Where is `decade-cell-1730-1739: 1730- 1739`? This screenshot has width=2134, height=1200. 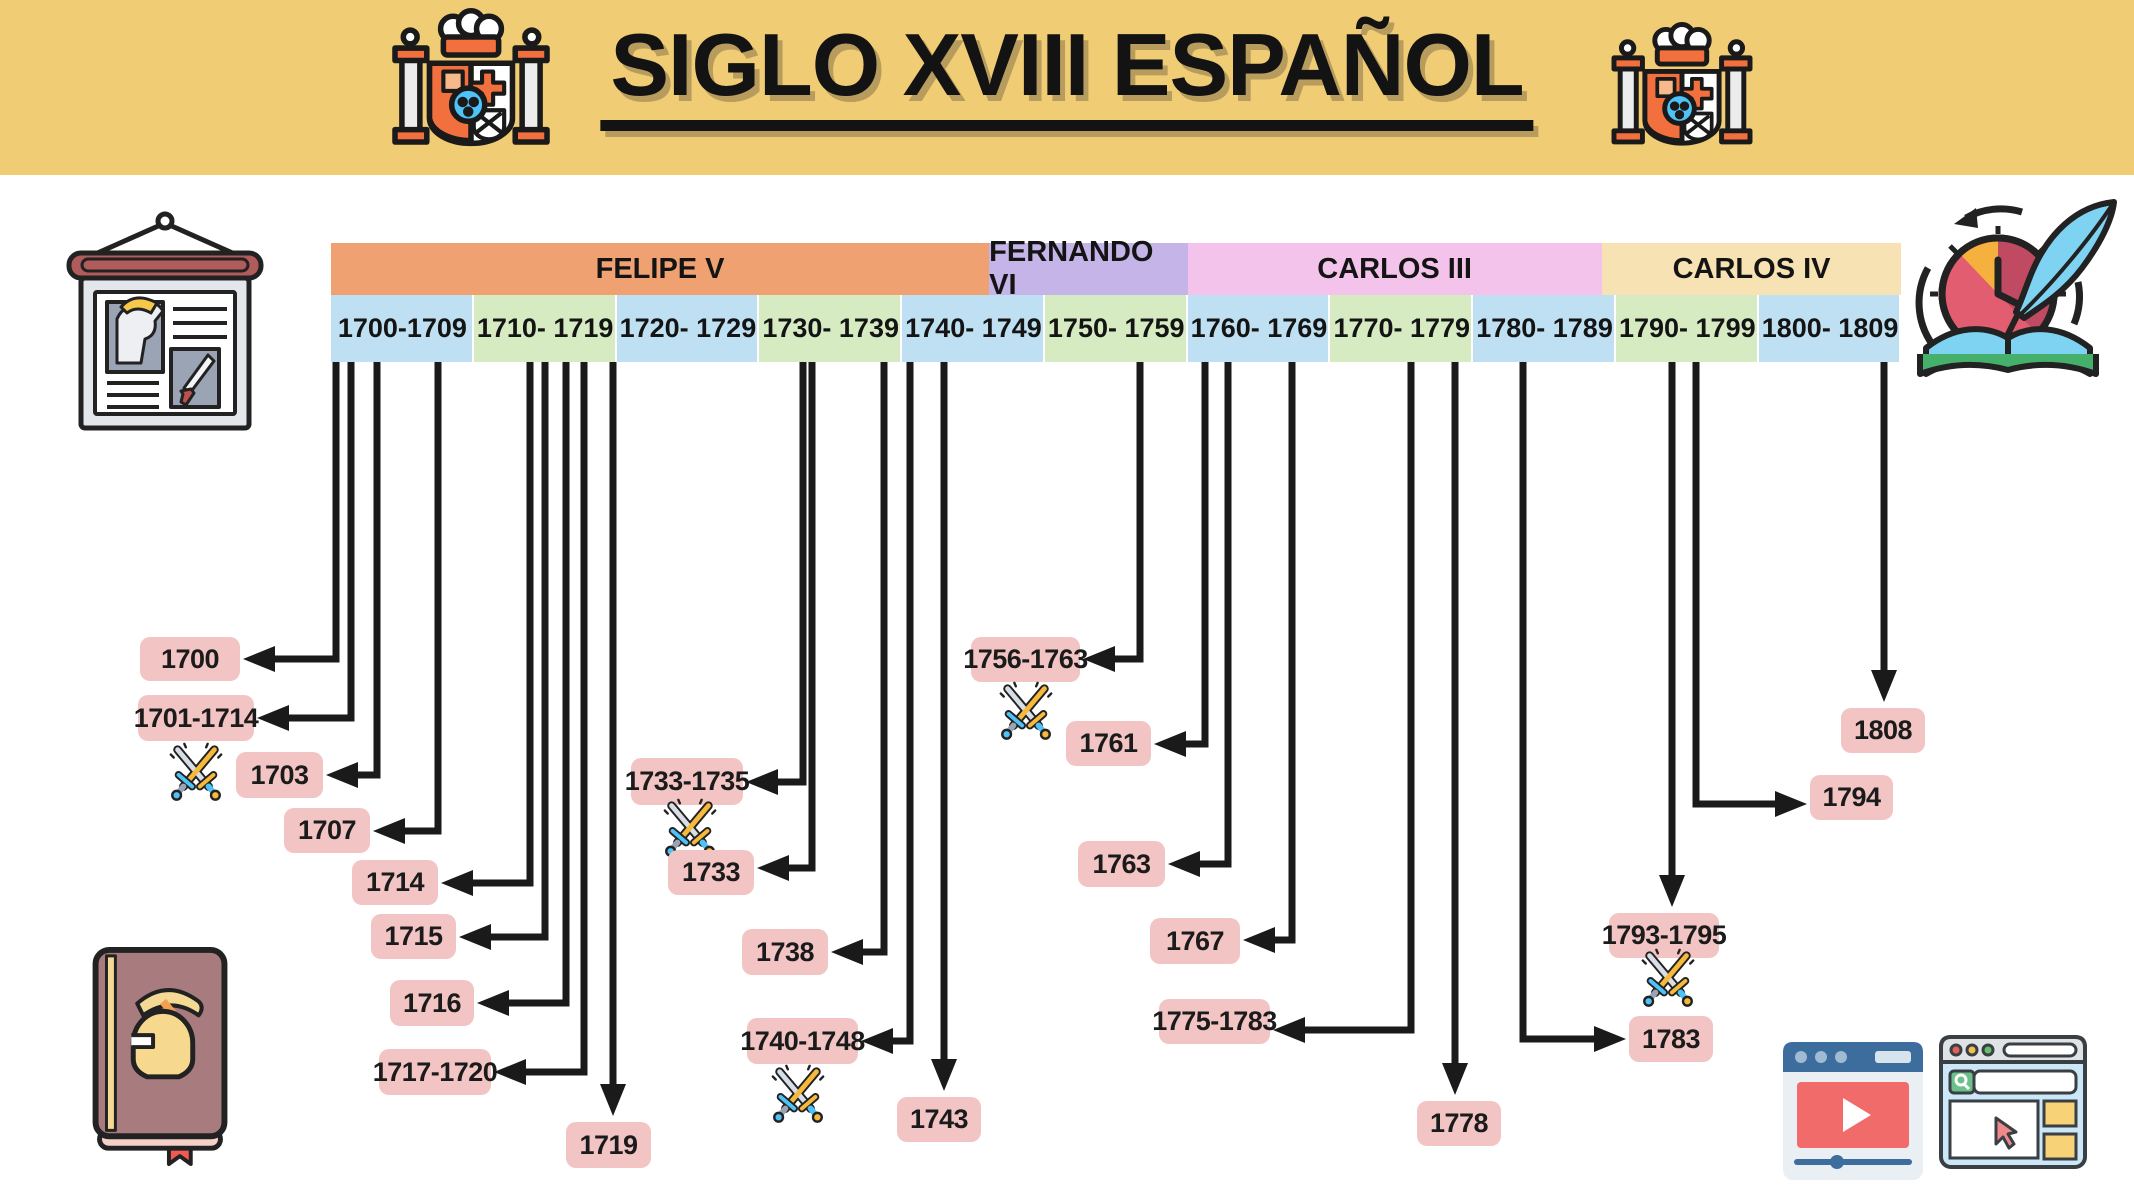 decade-cell-1730-1739: 1730- 1739 is located at coordinates (831, 328).